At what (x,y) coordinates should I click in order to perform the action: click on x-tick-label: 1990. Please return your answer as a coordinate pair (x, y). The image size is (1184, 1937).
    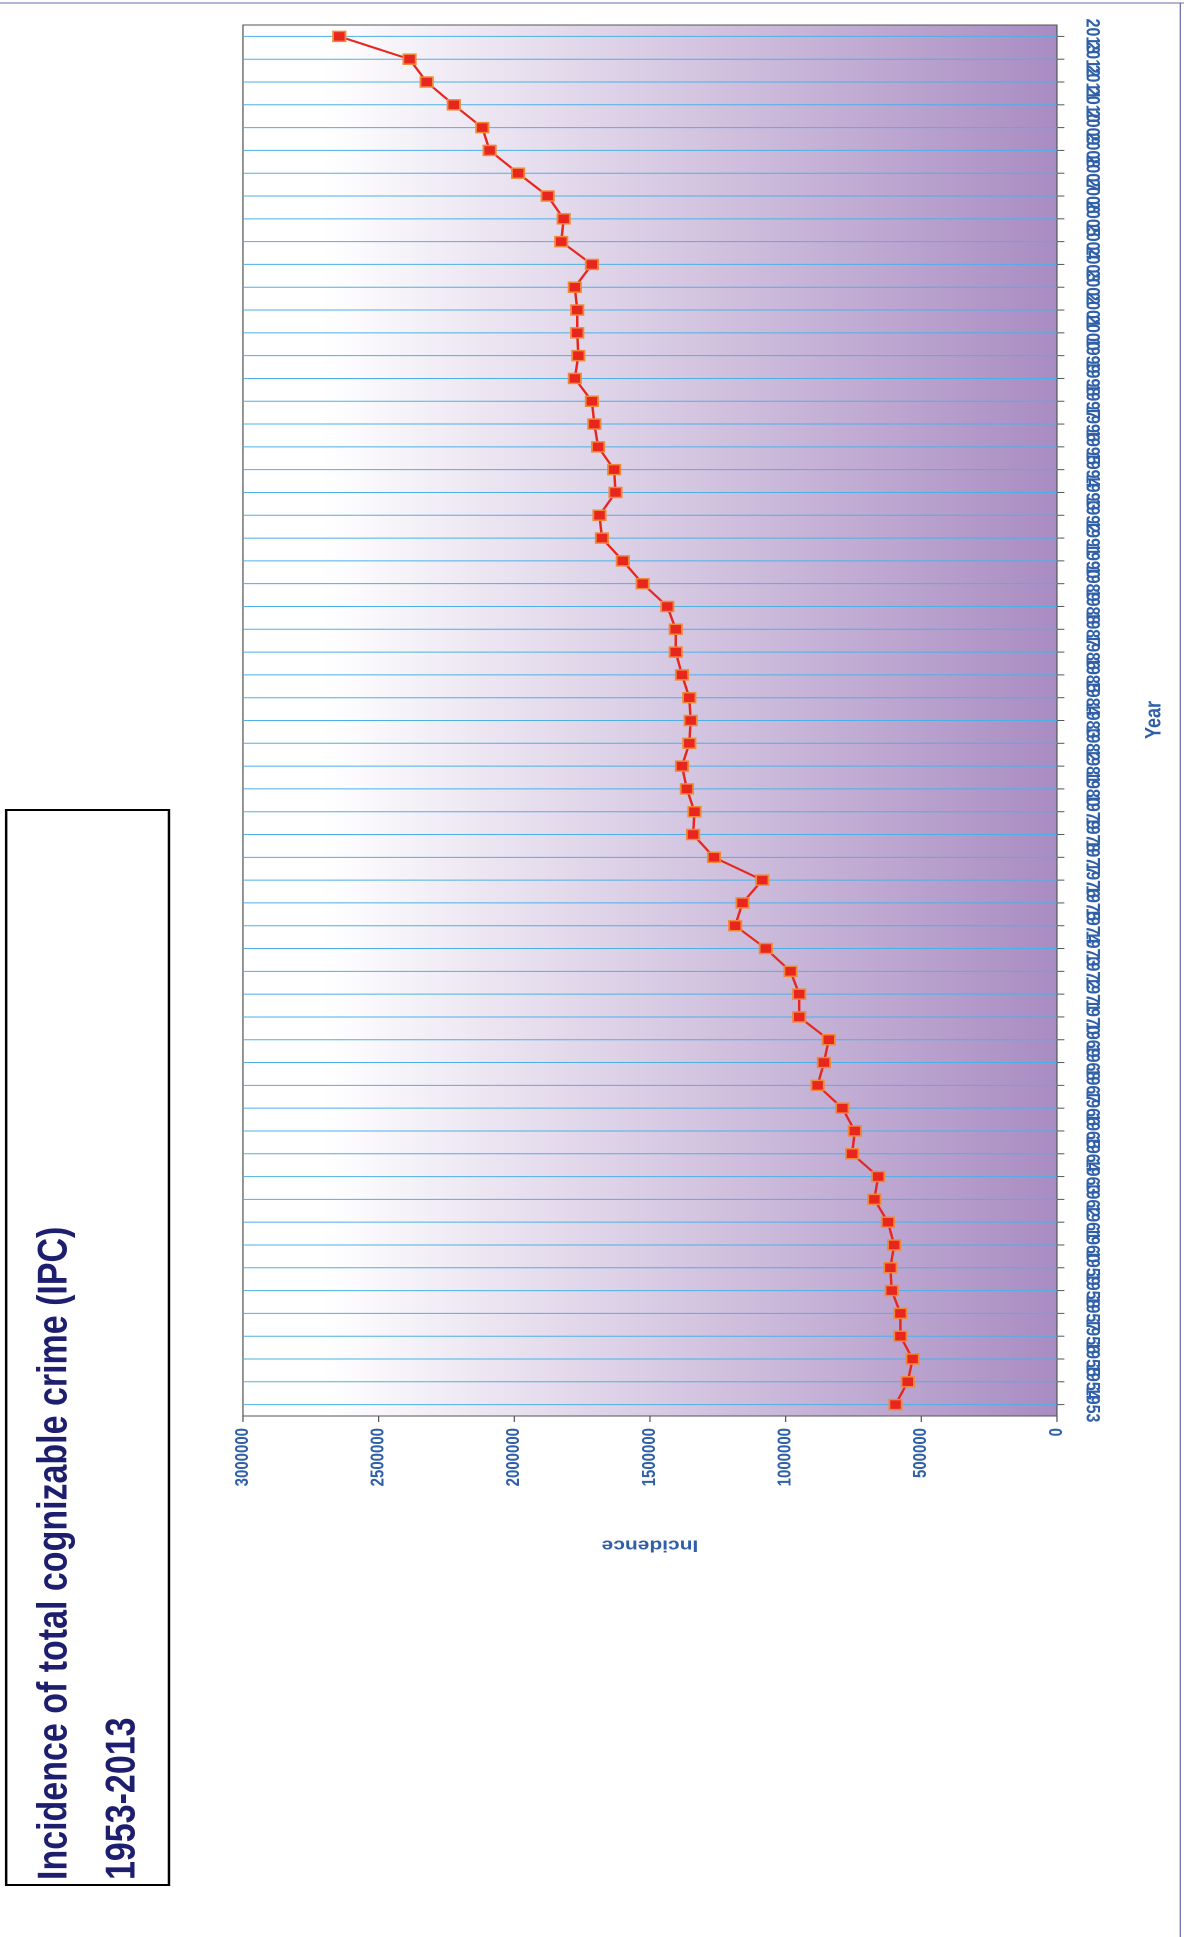
    Looking at the image, I should click on (1093, 561).